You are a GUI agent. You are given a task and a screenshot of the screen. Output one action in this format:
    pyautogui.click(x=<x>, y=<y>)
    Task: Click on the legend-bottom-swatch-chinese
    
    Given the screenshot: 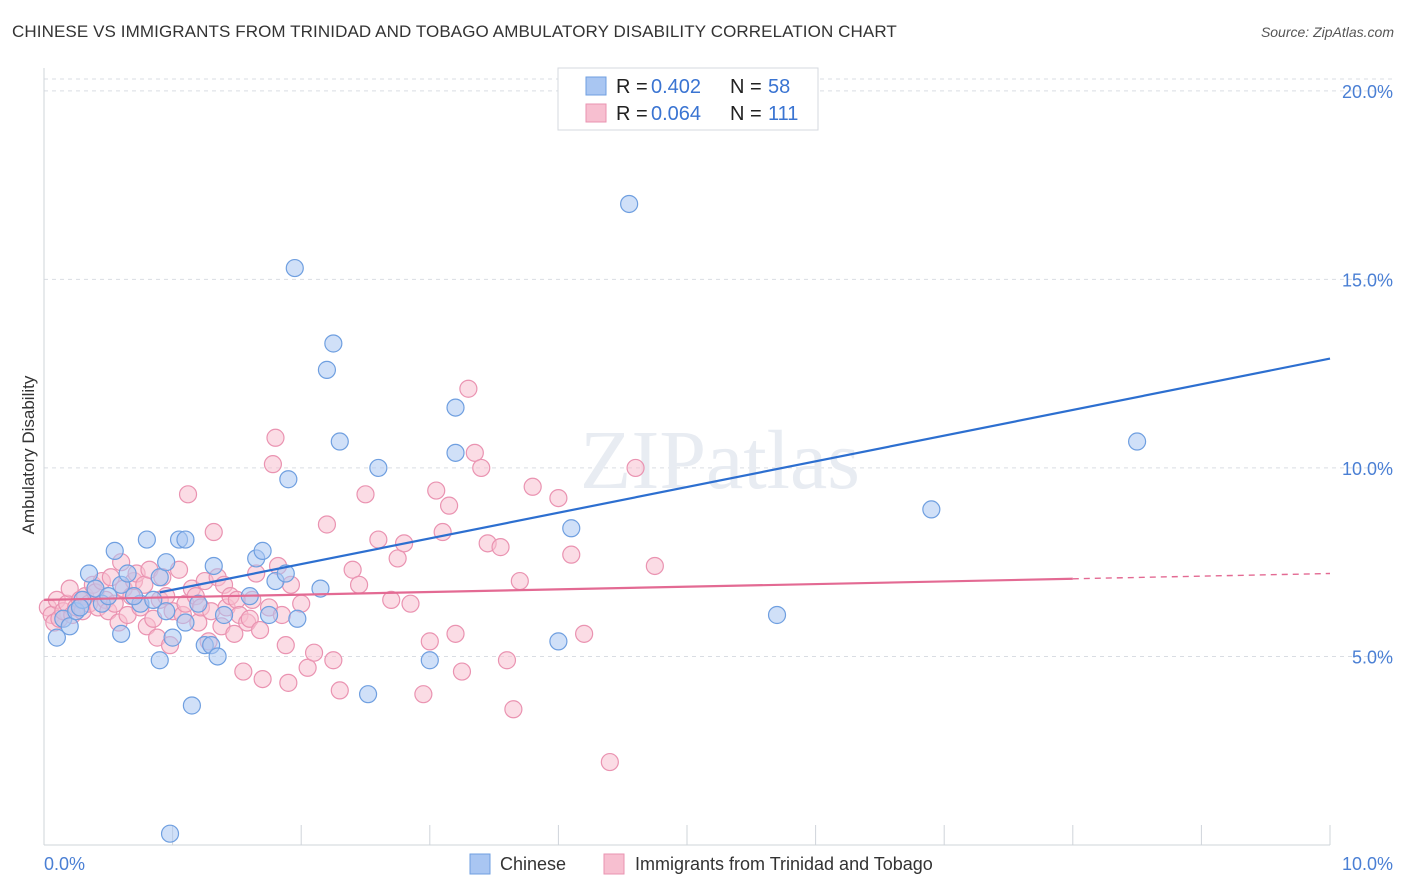 What is the action you would take?
    pyautogui.click(x=480, y=864)
    